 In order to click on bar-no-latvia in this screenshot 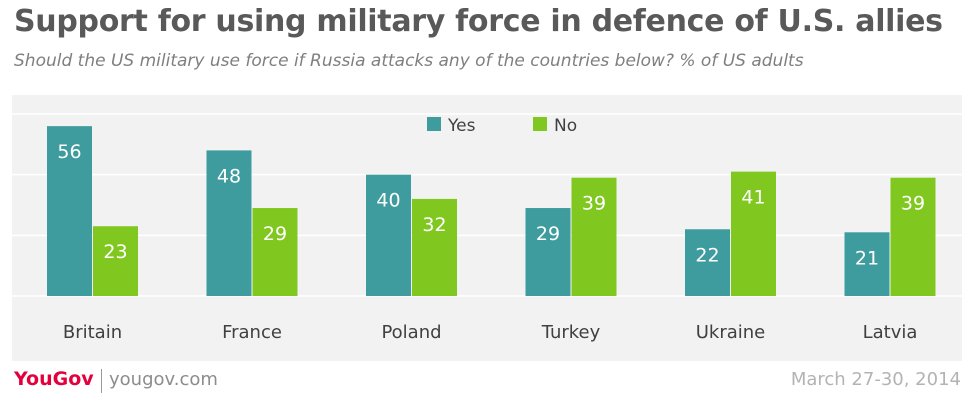, I will do `click(913, 236)`.